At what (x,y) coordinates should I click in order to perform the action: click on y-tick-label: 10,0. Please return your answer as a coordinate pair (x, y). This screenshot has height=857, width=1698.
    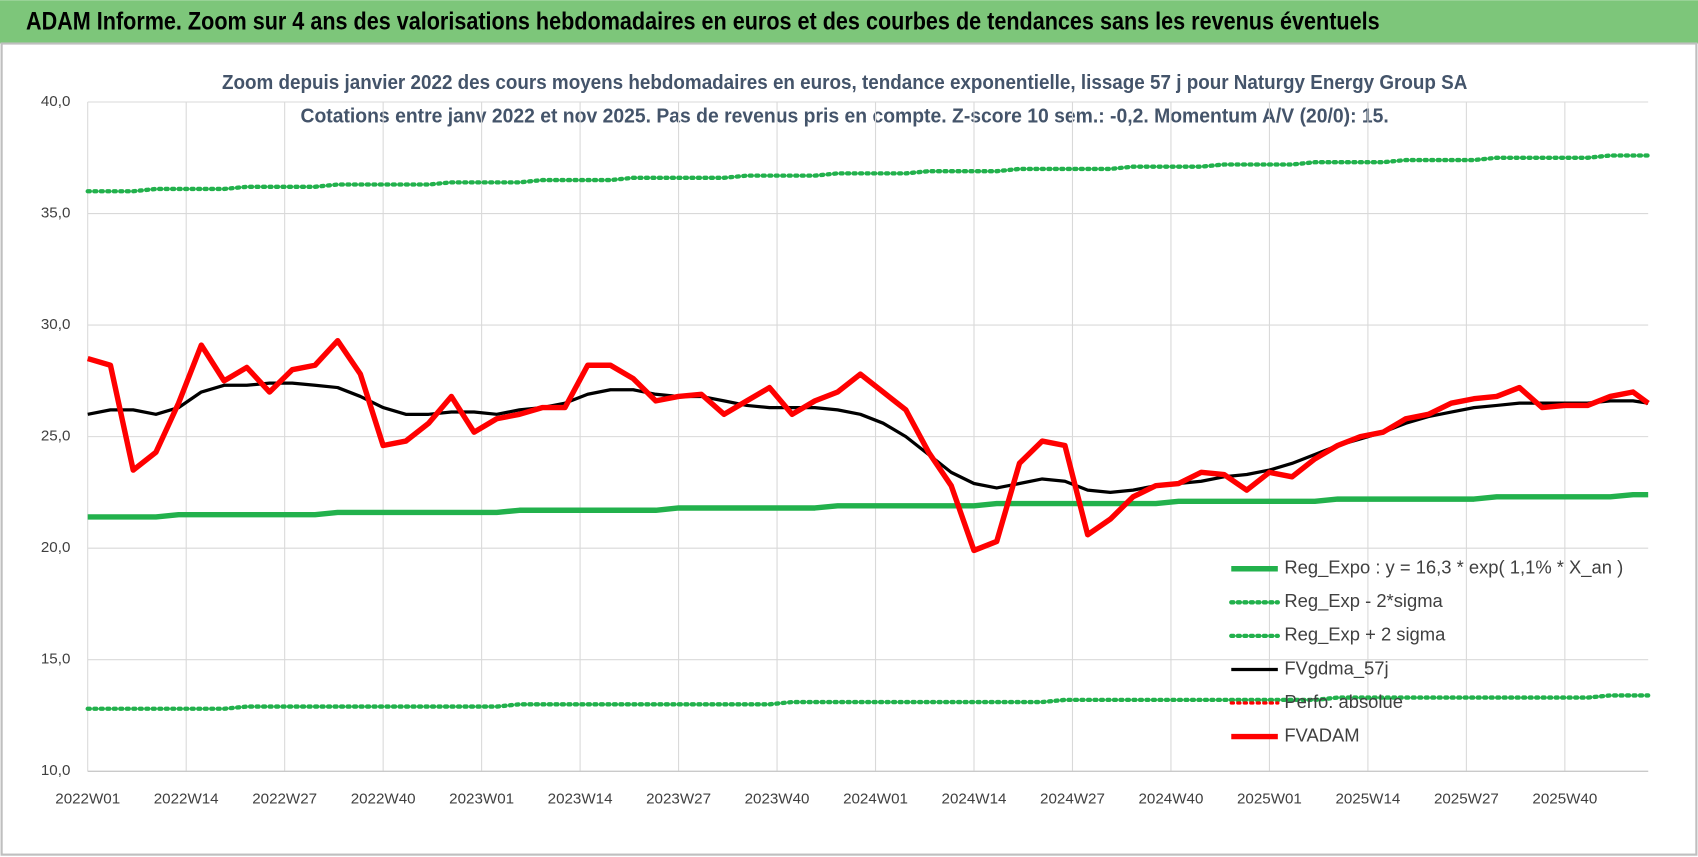
    Looking at the image, I should click on (56, 770).